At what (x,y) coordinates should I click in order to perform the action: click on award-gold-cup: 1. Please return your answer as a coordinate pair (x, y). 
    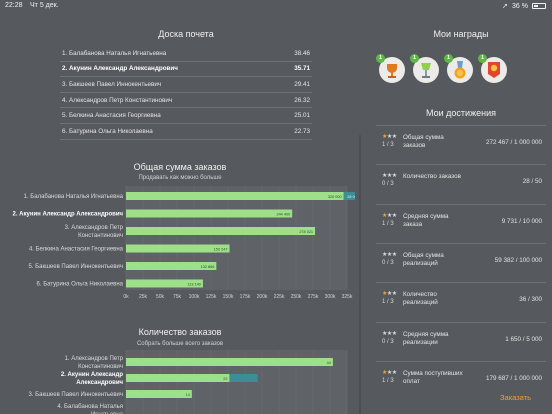
    Looking at the image, I should click on (390, 68).